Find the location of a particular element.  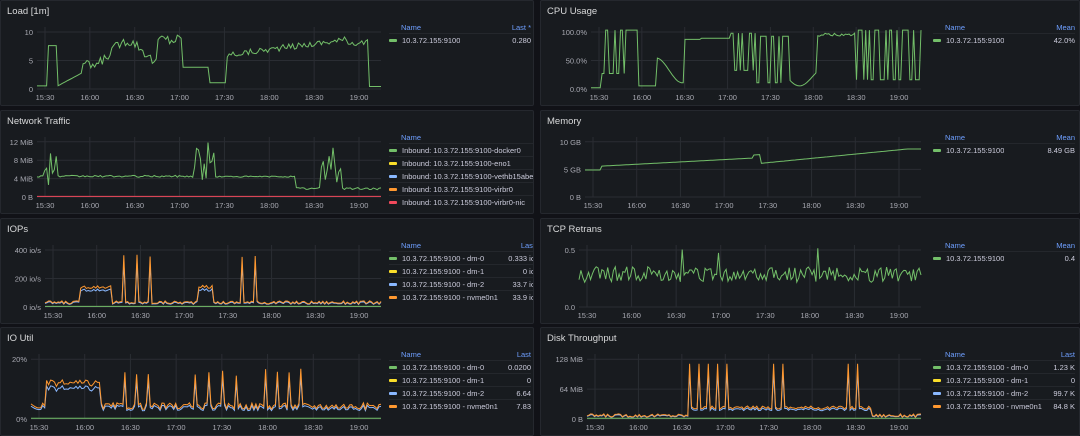

y-tick-label: 400 io/s is located at coordinates (28, 250).